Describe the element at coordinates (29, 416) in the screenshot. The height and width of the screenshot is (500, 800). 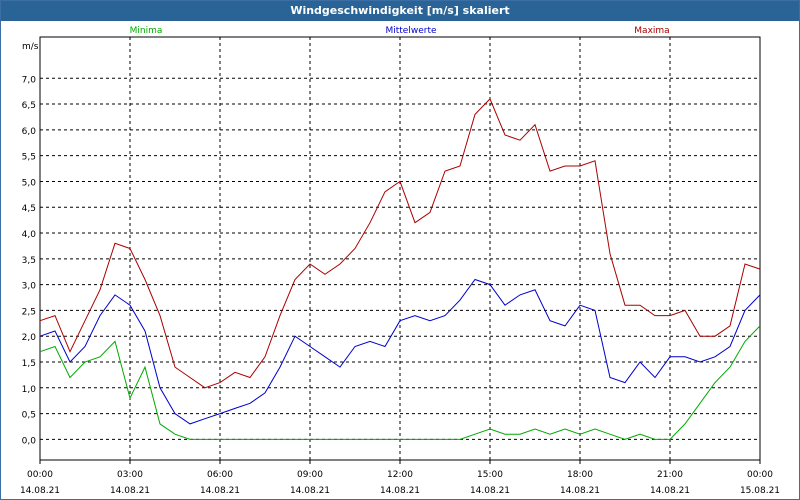
I see `y-tick-label: 0,5` at that location.